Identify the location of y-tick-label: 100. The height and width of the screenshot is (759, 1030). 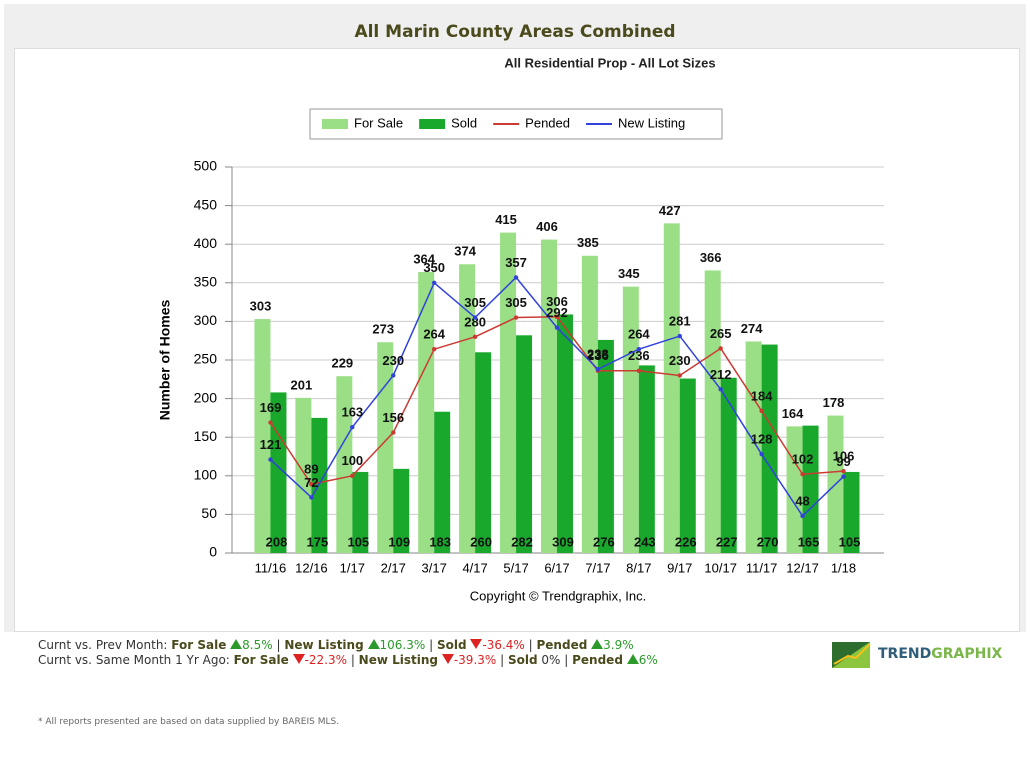
(206, 475).